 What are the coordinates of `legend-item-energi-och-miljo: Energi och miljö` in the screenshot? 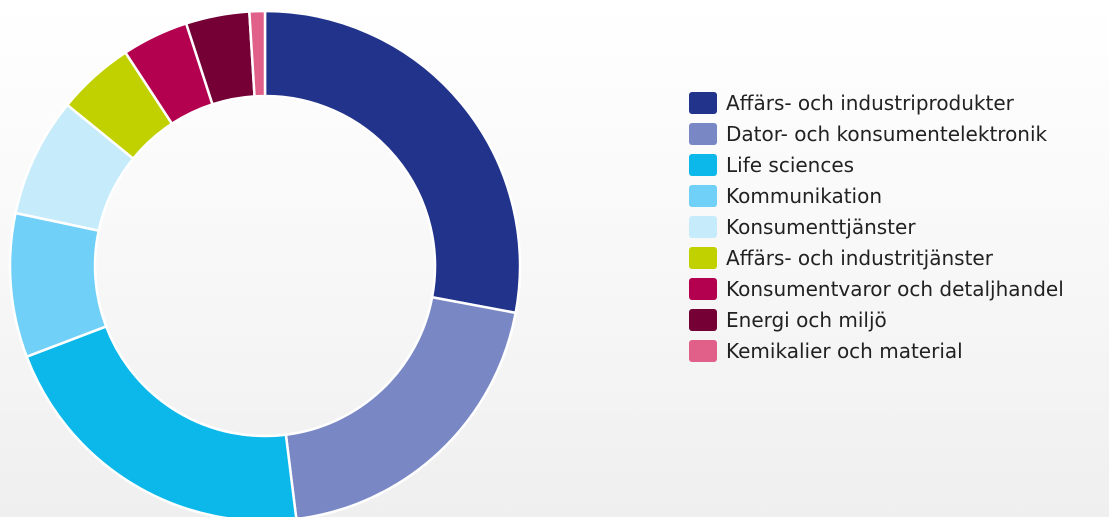 It's located at (876, 319).